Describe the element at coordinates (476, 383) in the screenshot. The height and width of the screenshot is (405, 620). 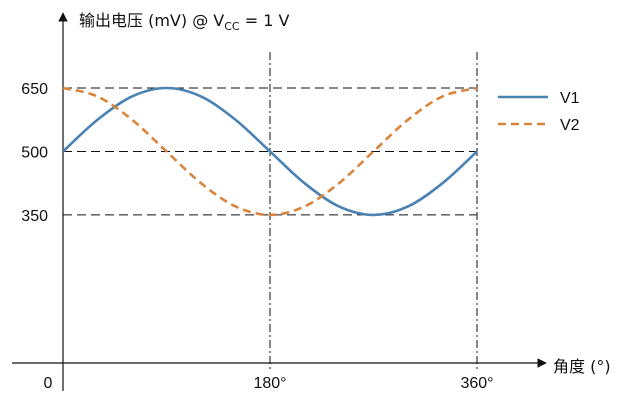
I see `x-tick-label-360: 360°` at that location.